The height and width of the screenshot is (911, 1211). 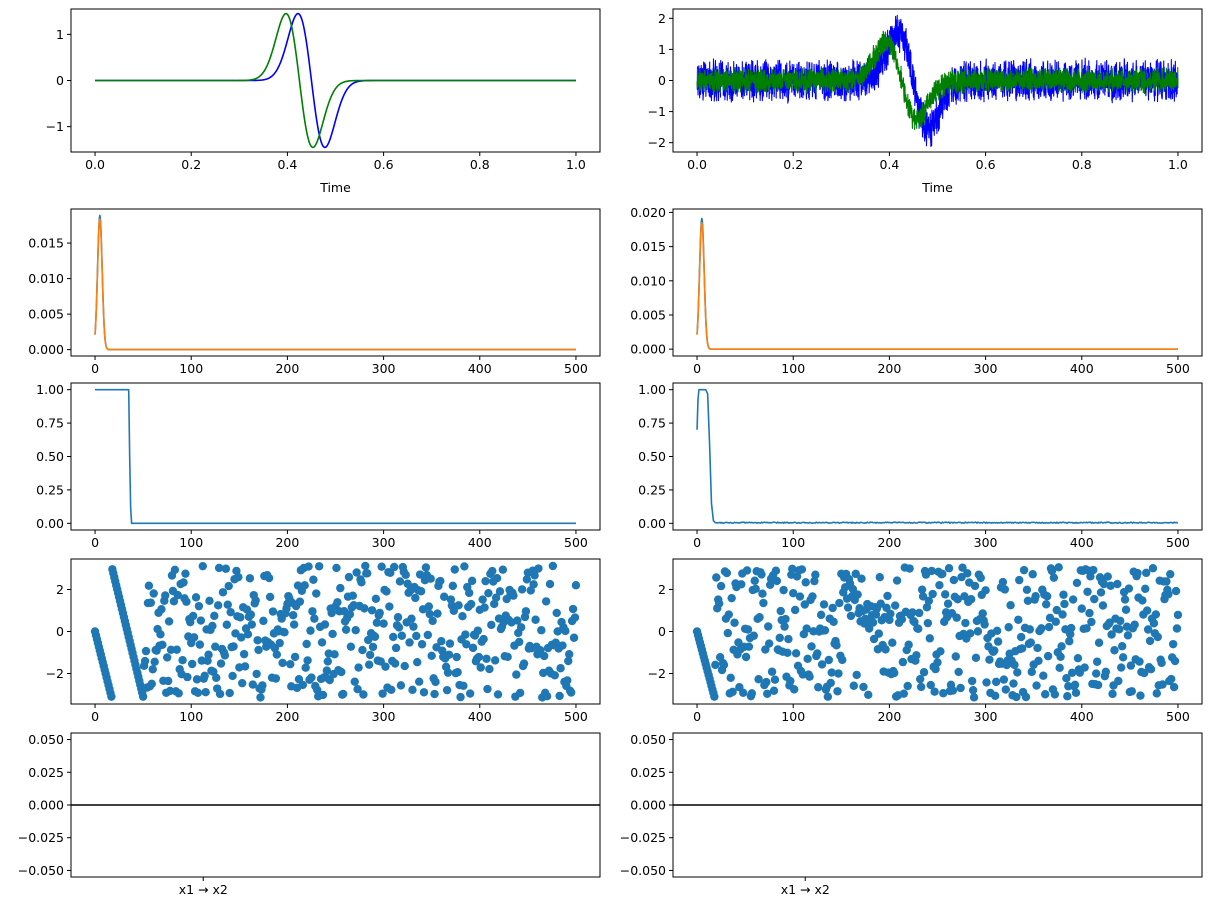 I want to click on y-tick-label: −1, so click(x=657, y=111).